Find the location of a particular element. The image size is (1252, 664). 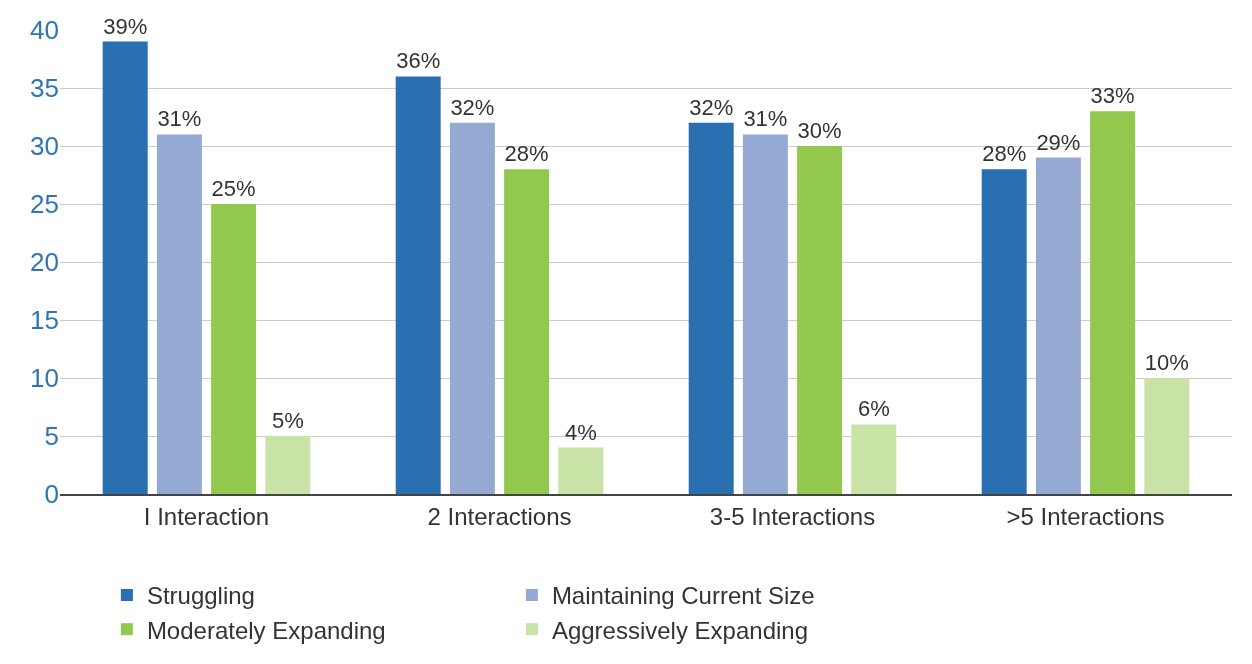

y-tick-label: 40 is located at coordinates (44, 30).